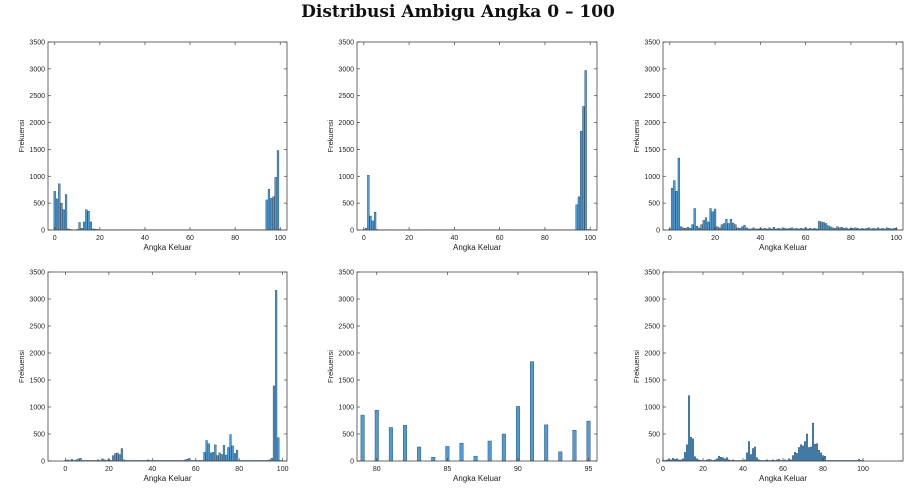 This screenshot has width=916, height=493. I want to click on y-tick-label: 2000, so click(37, 354).